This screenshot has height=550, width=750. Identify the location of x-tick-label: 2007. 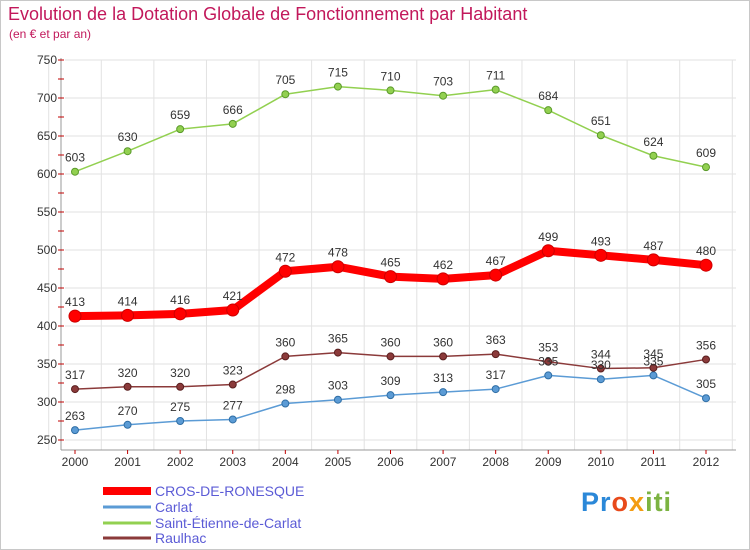
(443, 462).